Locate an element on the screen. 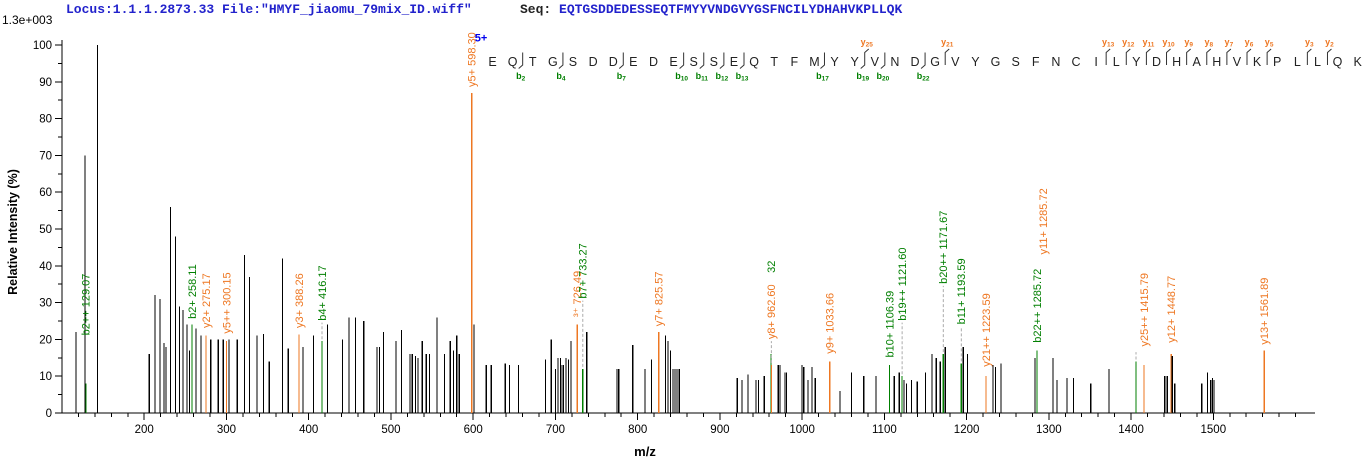 The image size is (1362, 473). peak-label: y12+ 1448.77 is located at coordinates (1172, 309).